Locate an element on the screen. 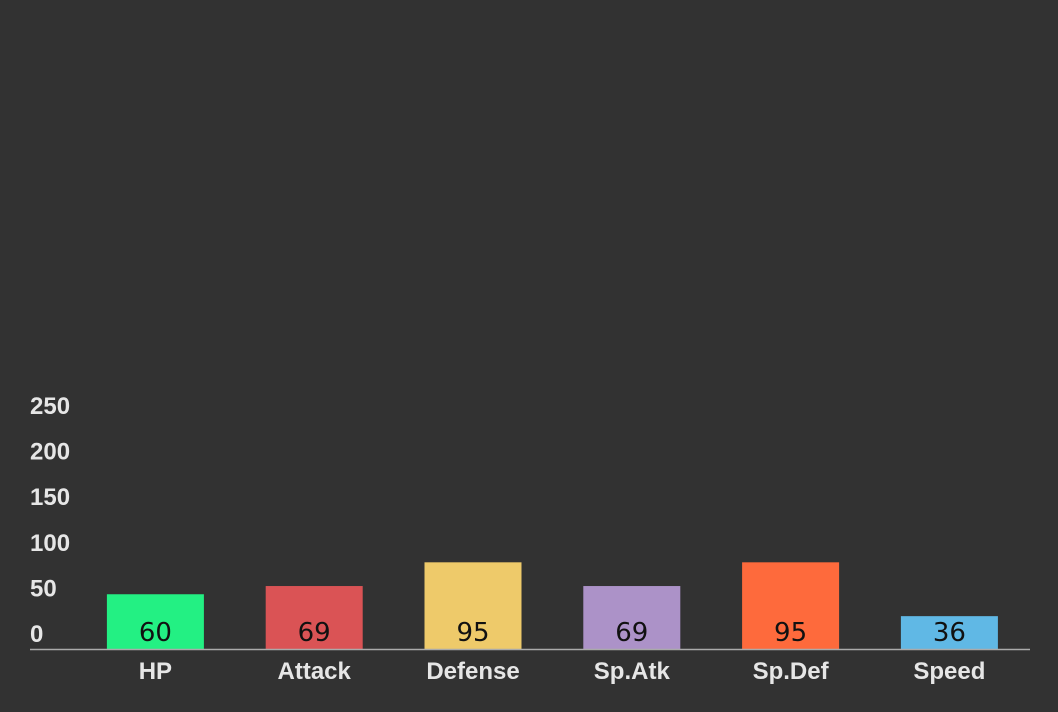  bar-value-label: 36 is located at coordinates (949, 633).